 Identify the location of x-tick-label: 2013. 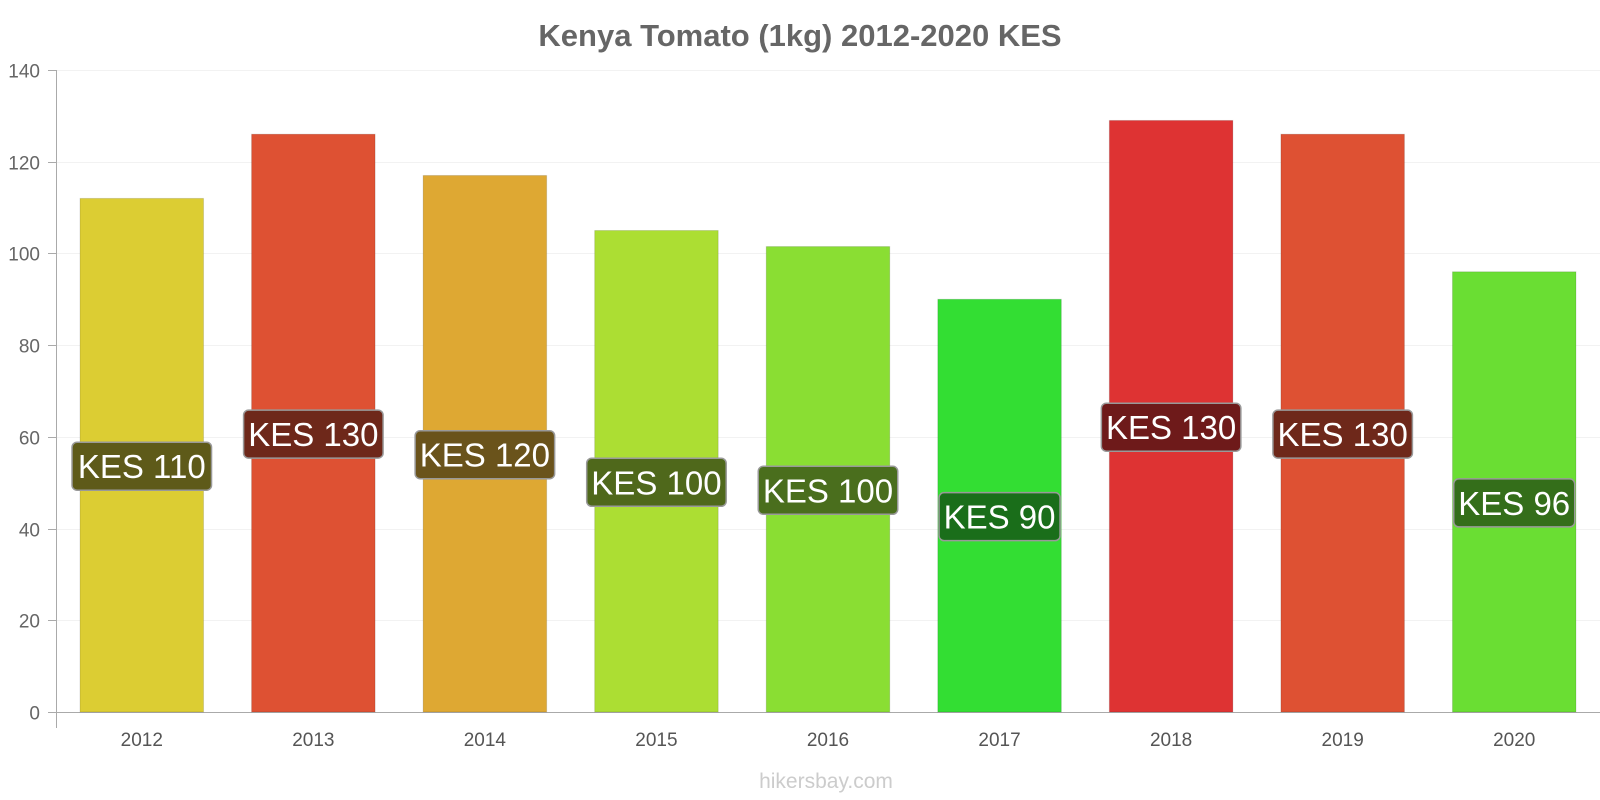
(313, 740).